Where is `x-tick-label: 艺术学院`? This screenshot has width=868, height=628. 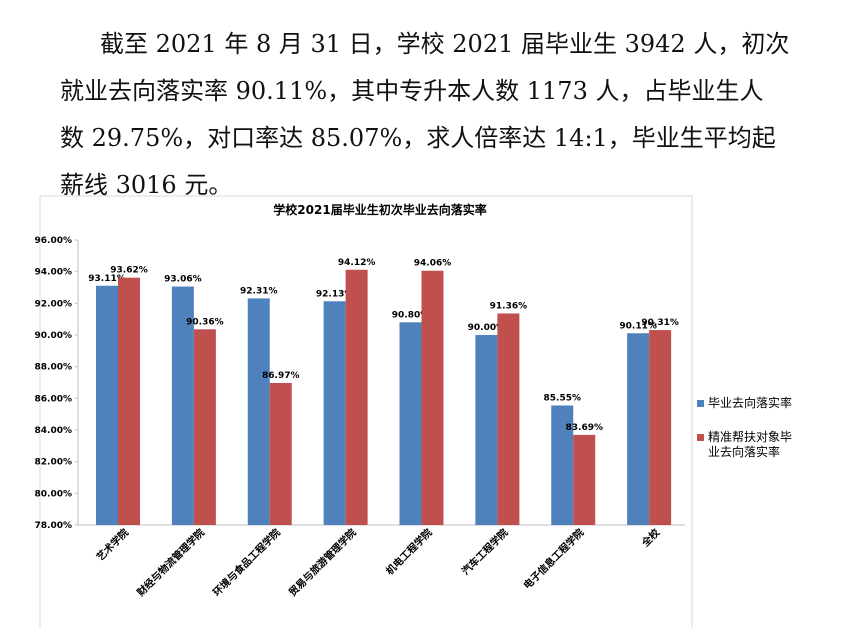
x-tick-label: 艺术学院 is located at coordinates (112, 544).